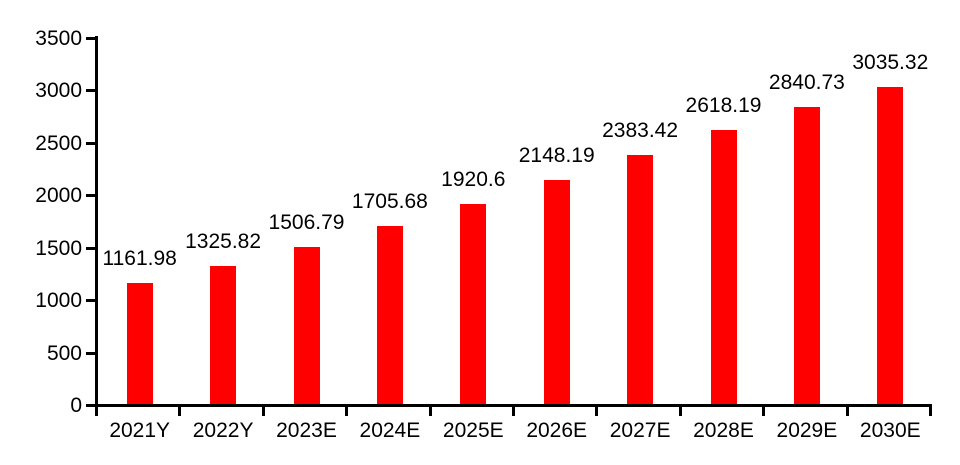 The width and height of the screenshot is (960, 465). What do you see at coordinates (64, 353) in the screenshot?
I see `y-tick-label: 500` at bounding box center [64, 353].